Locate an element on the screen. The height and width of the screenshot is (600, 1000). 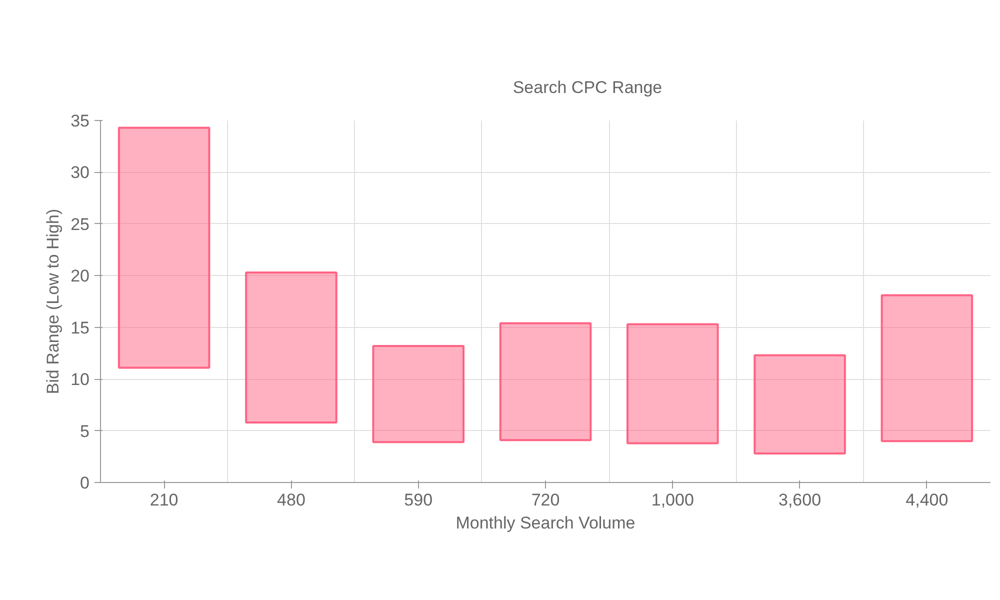
x-axis-title: Monthly Search Volume is located at coordinates (546, 523).